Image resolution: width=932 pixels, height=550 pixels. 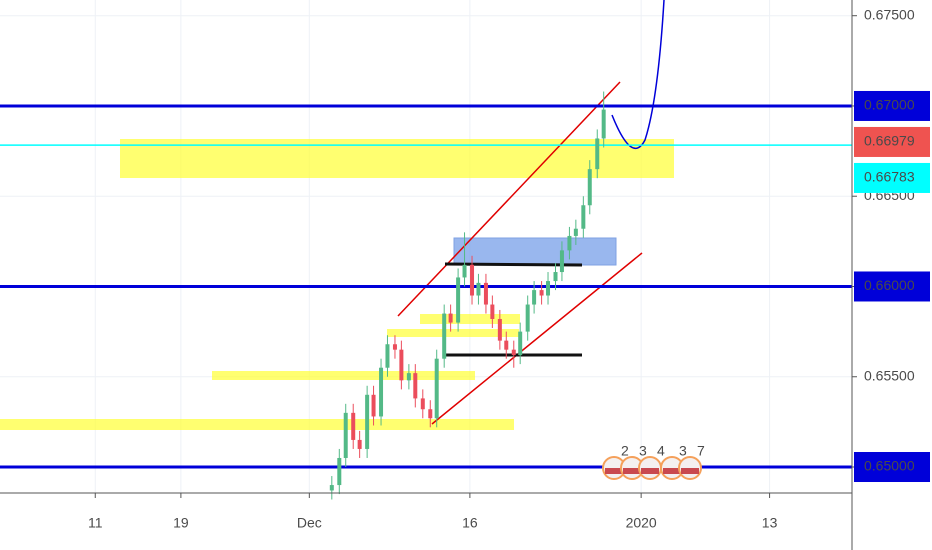 I want to click on event-count: 7, so click(x=701, y=451).